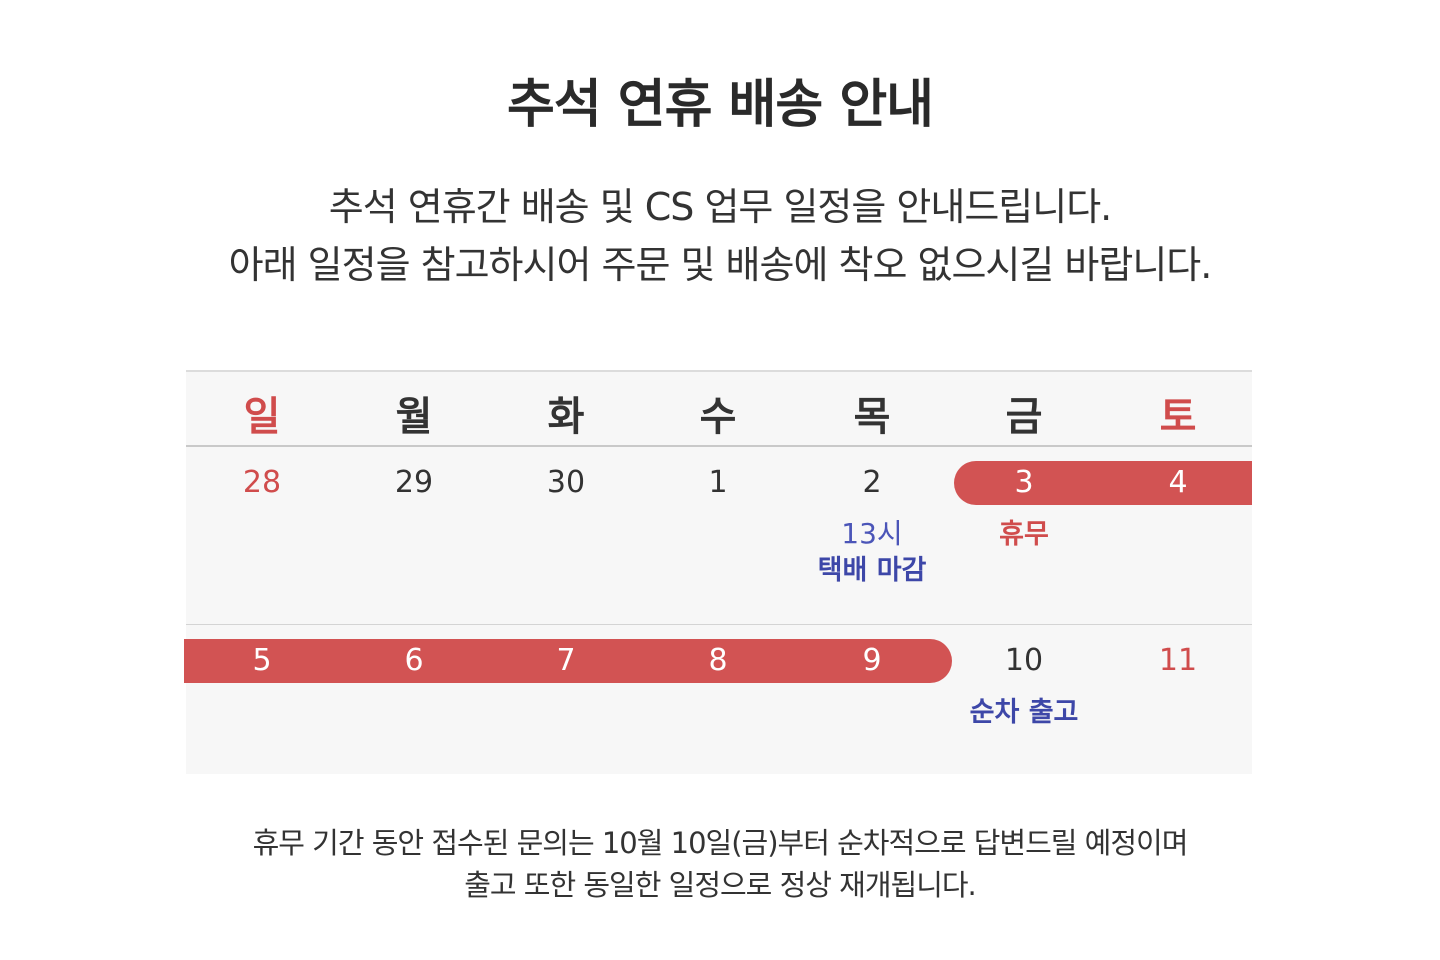 The height and width of the screenshot is (960, 1440). What do you see at coordinates (872, 417) in the screenshot?
I see `weekday-thu: 목` at bounding box center [872, 417].